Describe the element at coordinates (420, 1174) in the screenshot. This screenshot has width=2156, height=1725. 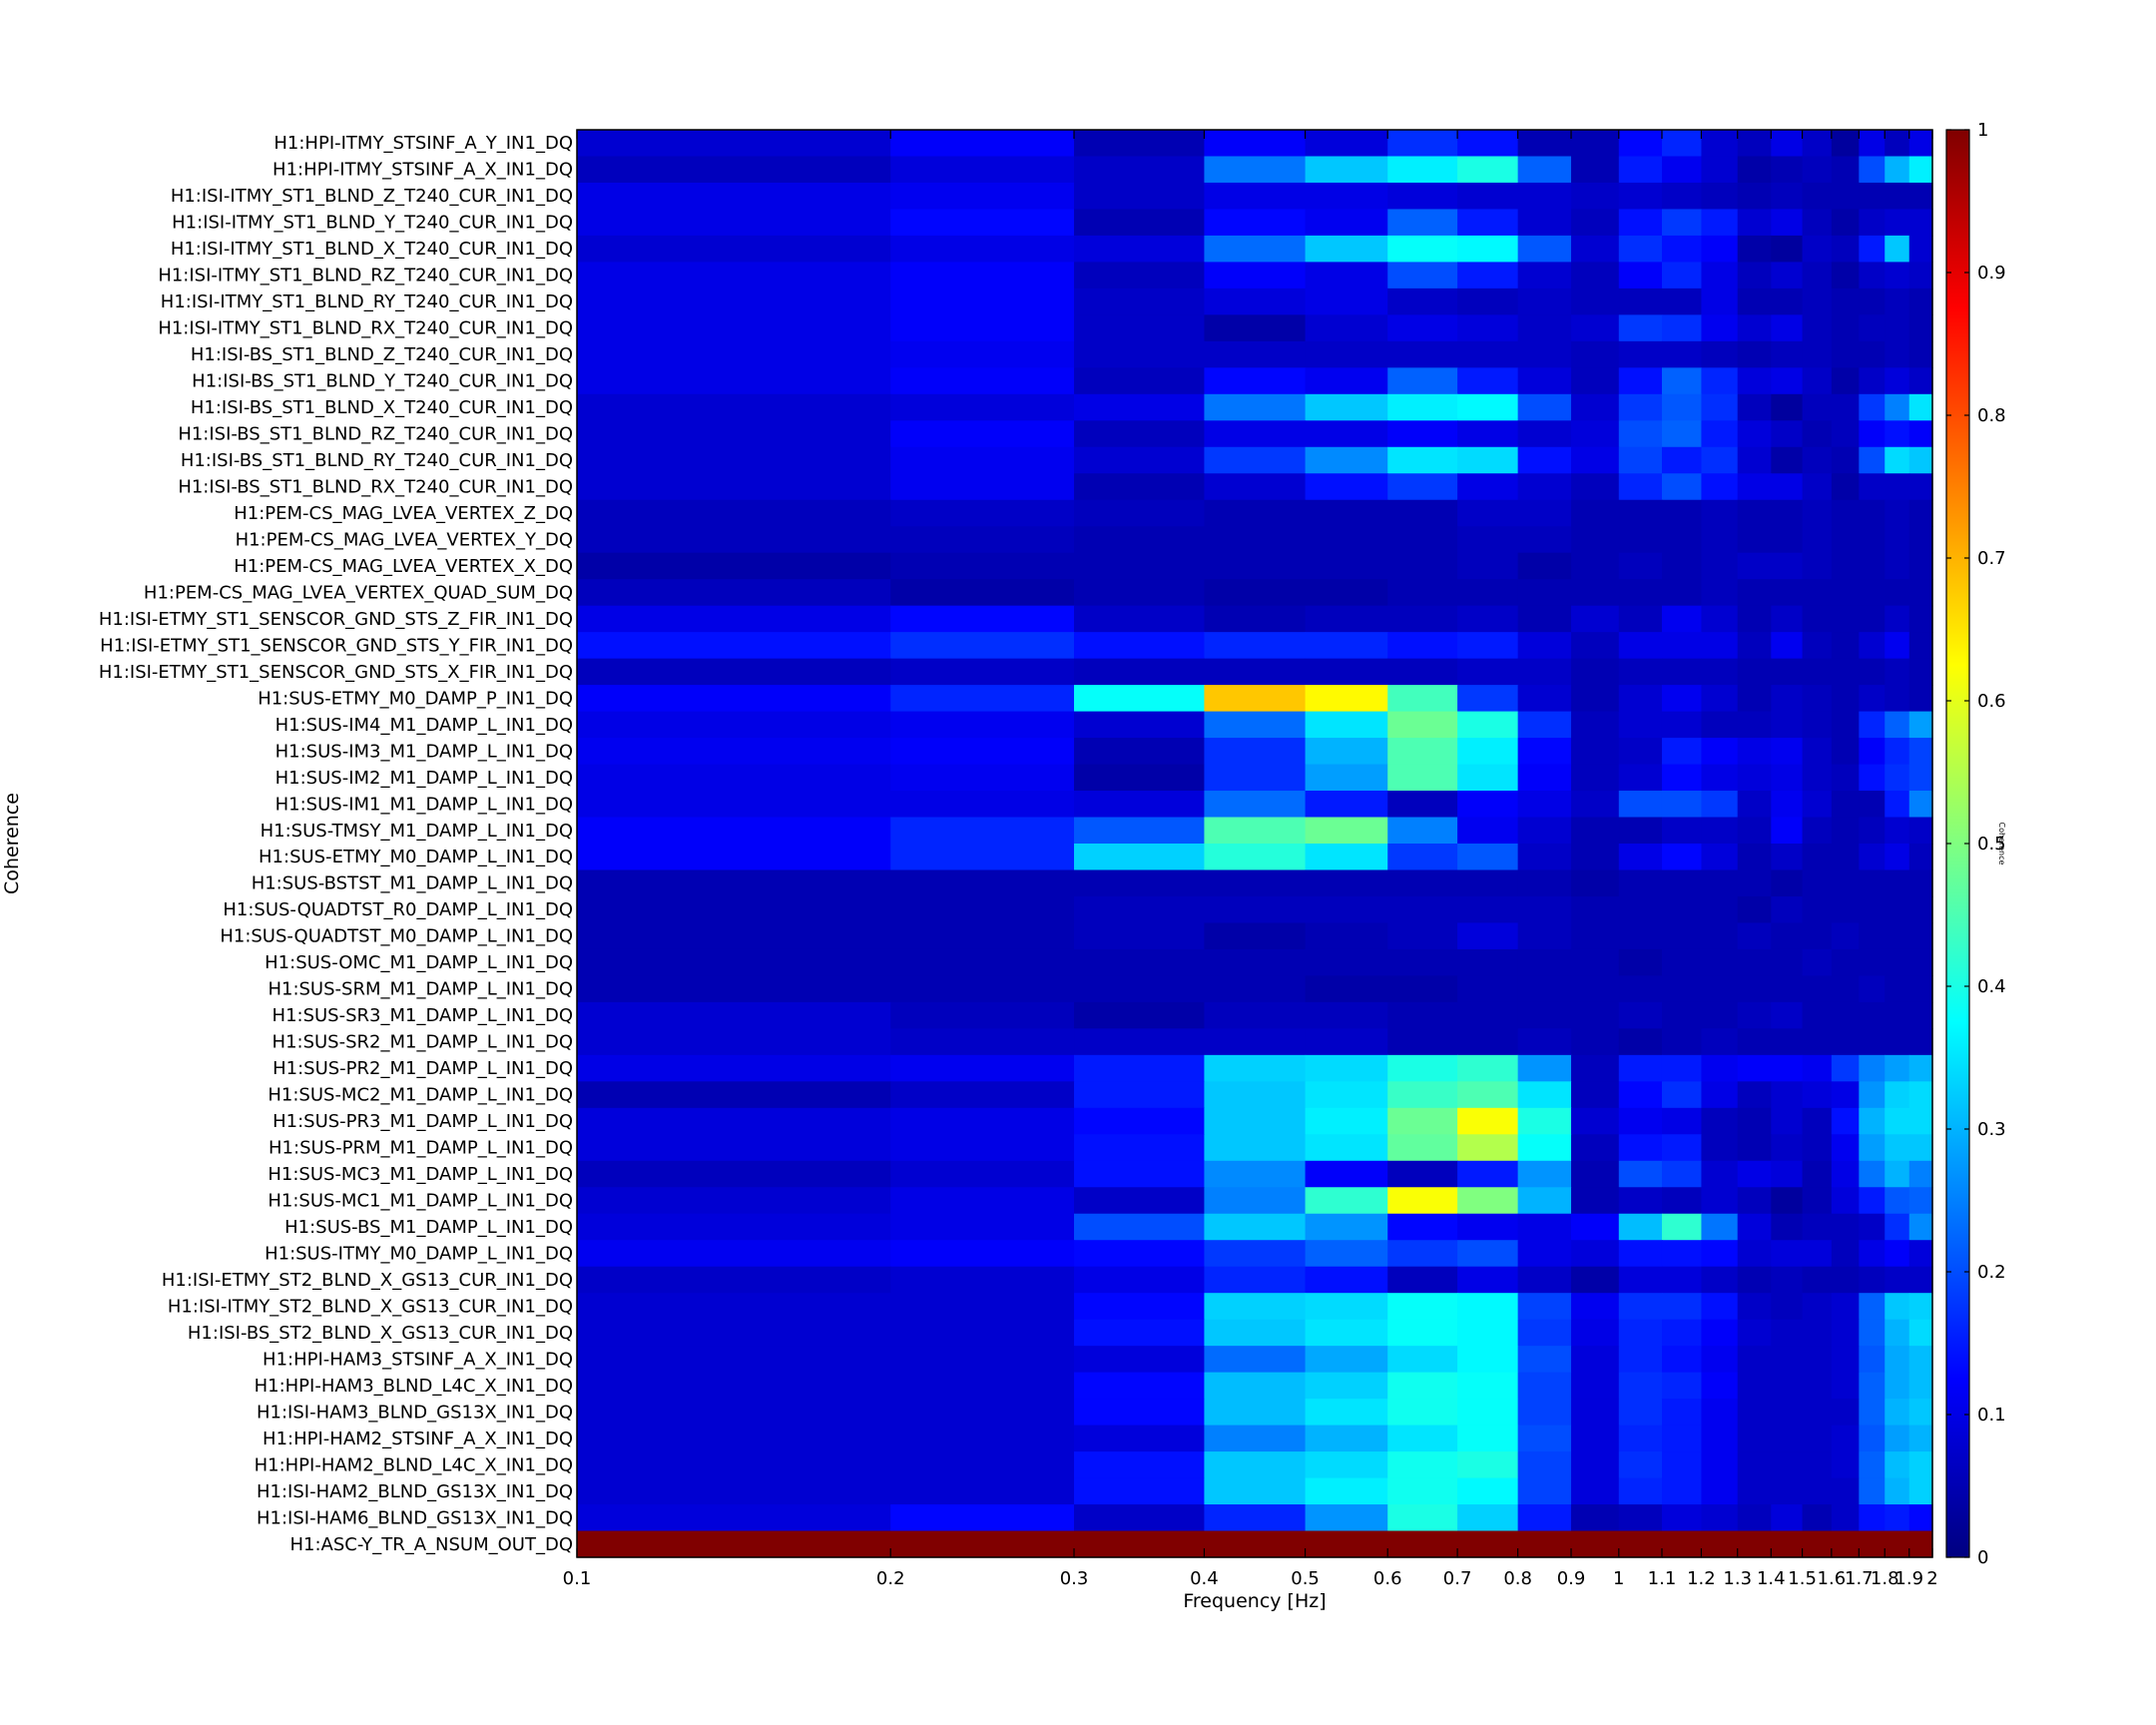
I see `channel-label: H1:SUS-MC3_M1_DAMP_L_IN1_DQ` at that location.